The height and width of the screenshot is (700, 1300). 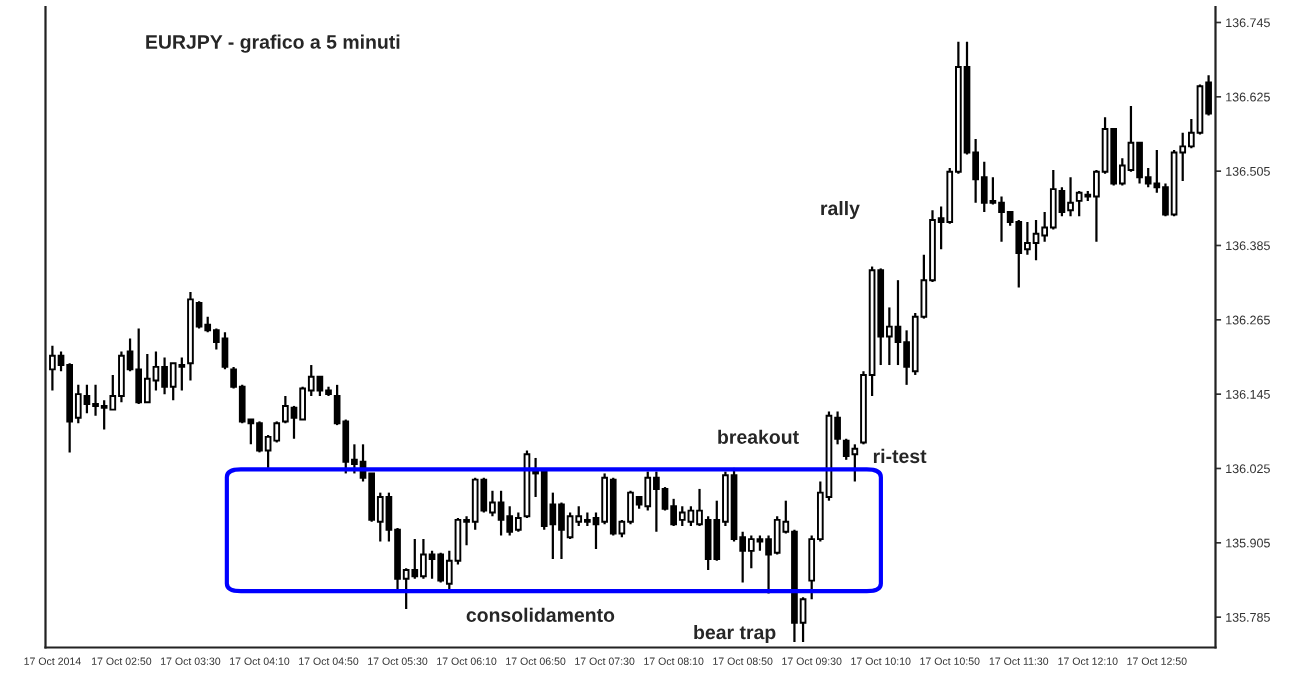 I want to click on annotation: bear trap, so click(x=735, y=634).